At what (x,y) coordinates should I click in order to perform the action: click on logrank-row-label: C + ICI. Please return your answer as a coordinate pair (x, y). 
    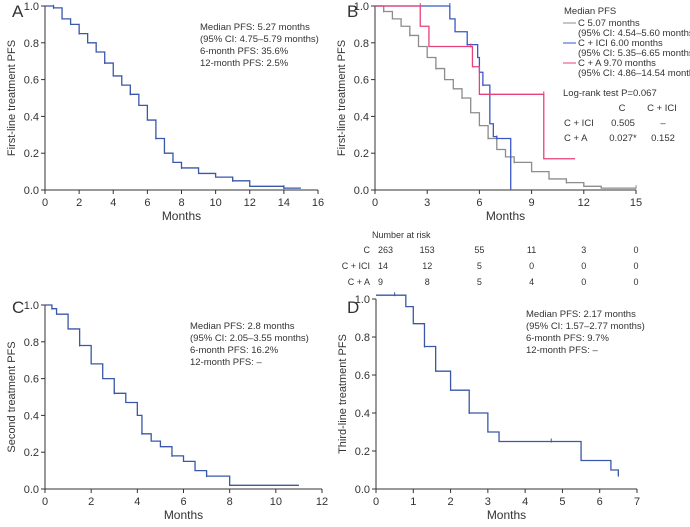
    Looking at the image, I should click on (579, 123).